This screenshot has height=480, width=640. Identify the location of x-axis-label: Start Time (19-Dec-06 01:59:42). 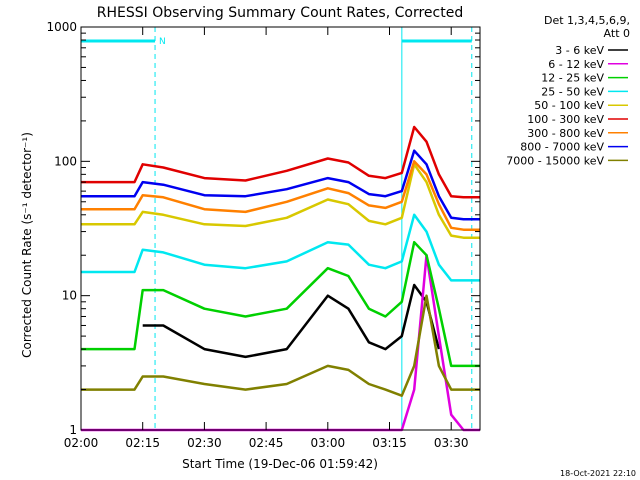
(280, 464).